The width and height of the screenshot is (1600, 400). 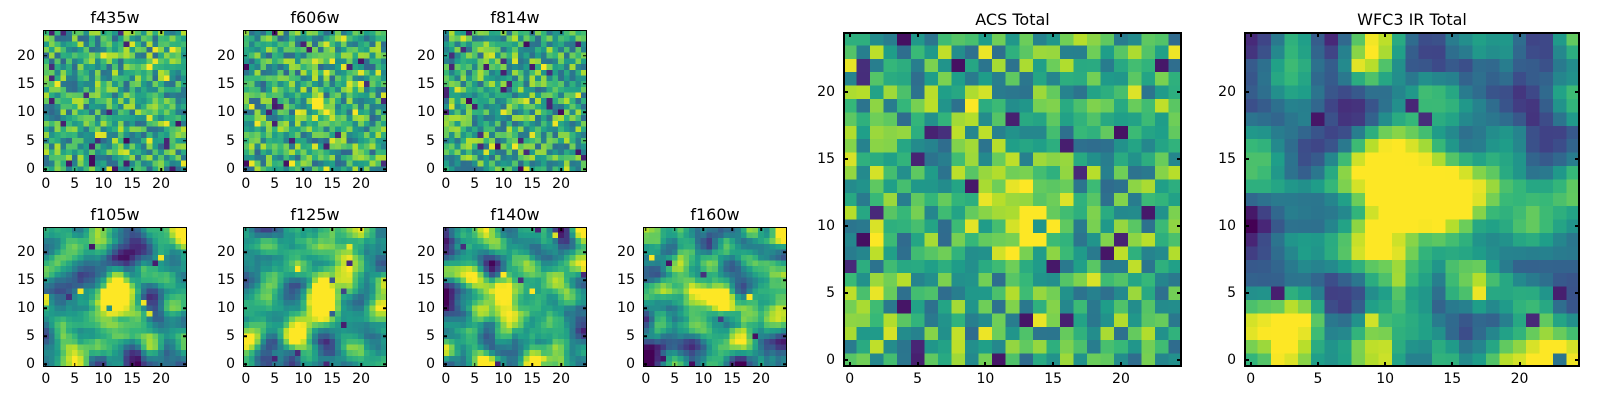 What do you see at coordinates (302, 100) in the screenshot?
I see `panel-f606w: f606w 0 5 10 15 20 0 5 10 15 20` at bounding box center [302, 100].